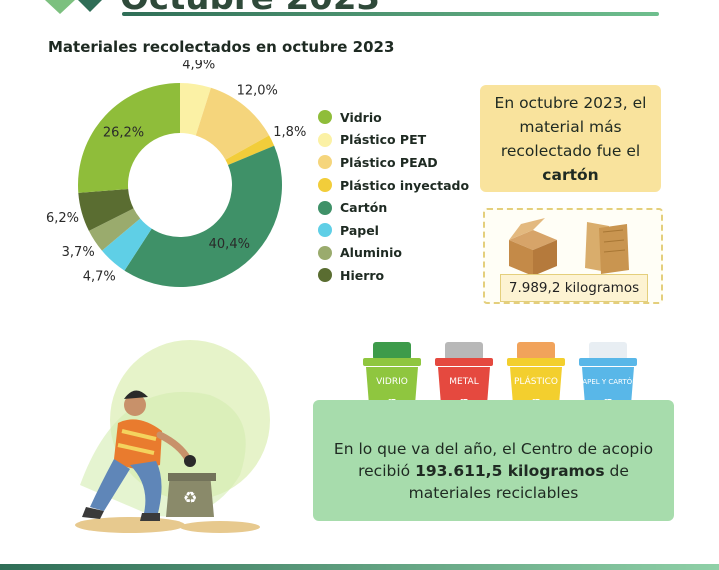  What do you see at coordinates (172, 436) in the screenshot?
I see `person-recycling-illustration: ♻` at bounding box center [172, 436].